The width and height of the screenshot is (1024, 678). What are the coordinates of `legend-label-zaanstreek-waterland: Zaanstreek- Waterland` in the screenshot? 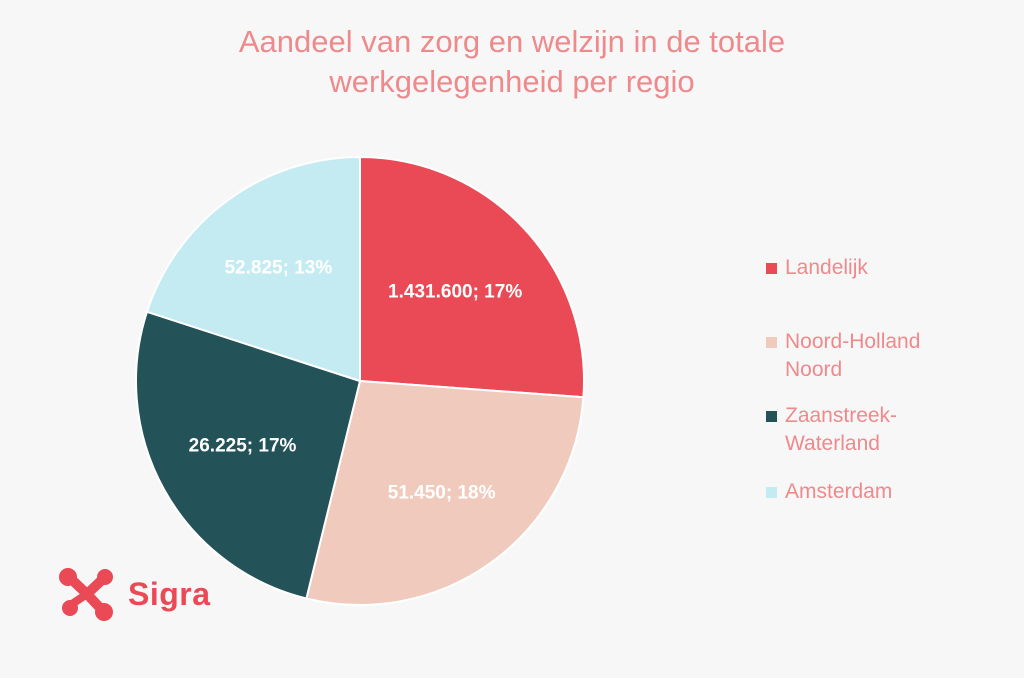 It's located at (841, 429).